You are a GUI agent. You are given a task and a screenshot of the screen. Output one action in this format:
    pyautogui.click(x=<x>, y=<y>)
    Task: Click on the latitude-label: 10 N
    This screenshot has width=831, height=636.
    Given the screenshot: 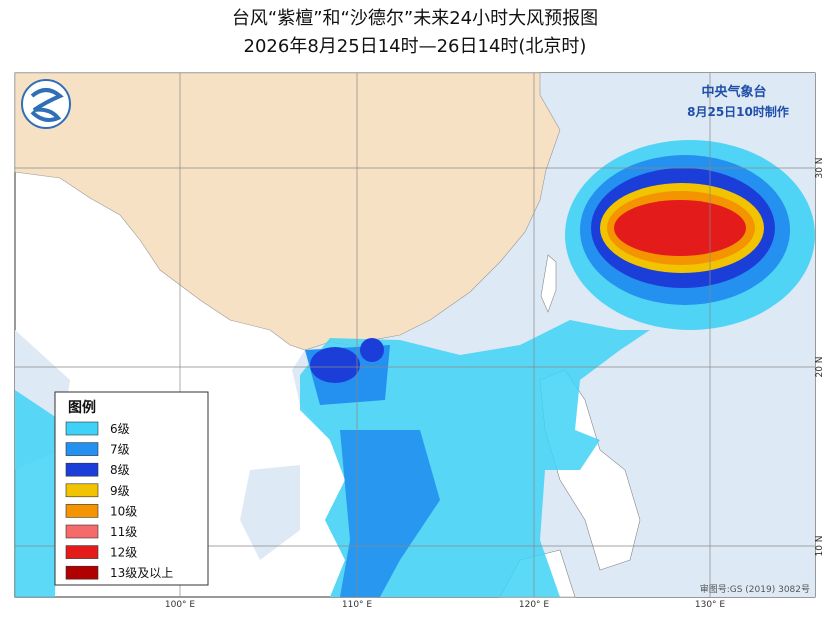 What is the action you would take?
    pyautogui.click(x=820, y=545)
    